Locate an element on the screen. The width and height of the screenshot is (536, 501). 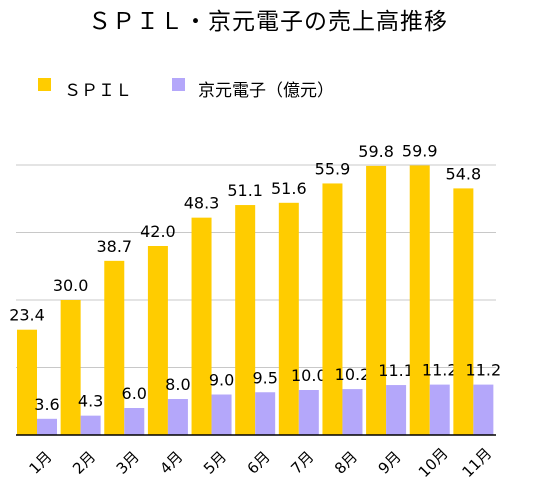
x-tick-label: 9月 is located at coordinates (390, 463).